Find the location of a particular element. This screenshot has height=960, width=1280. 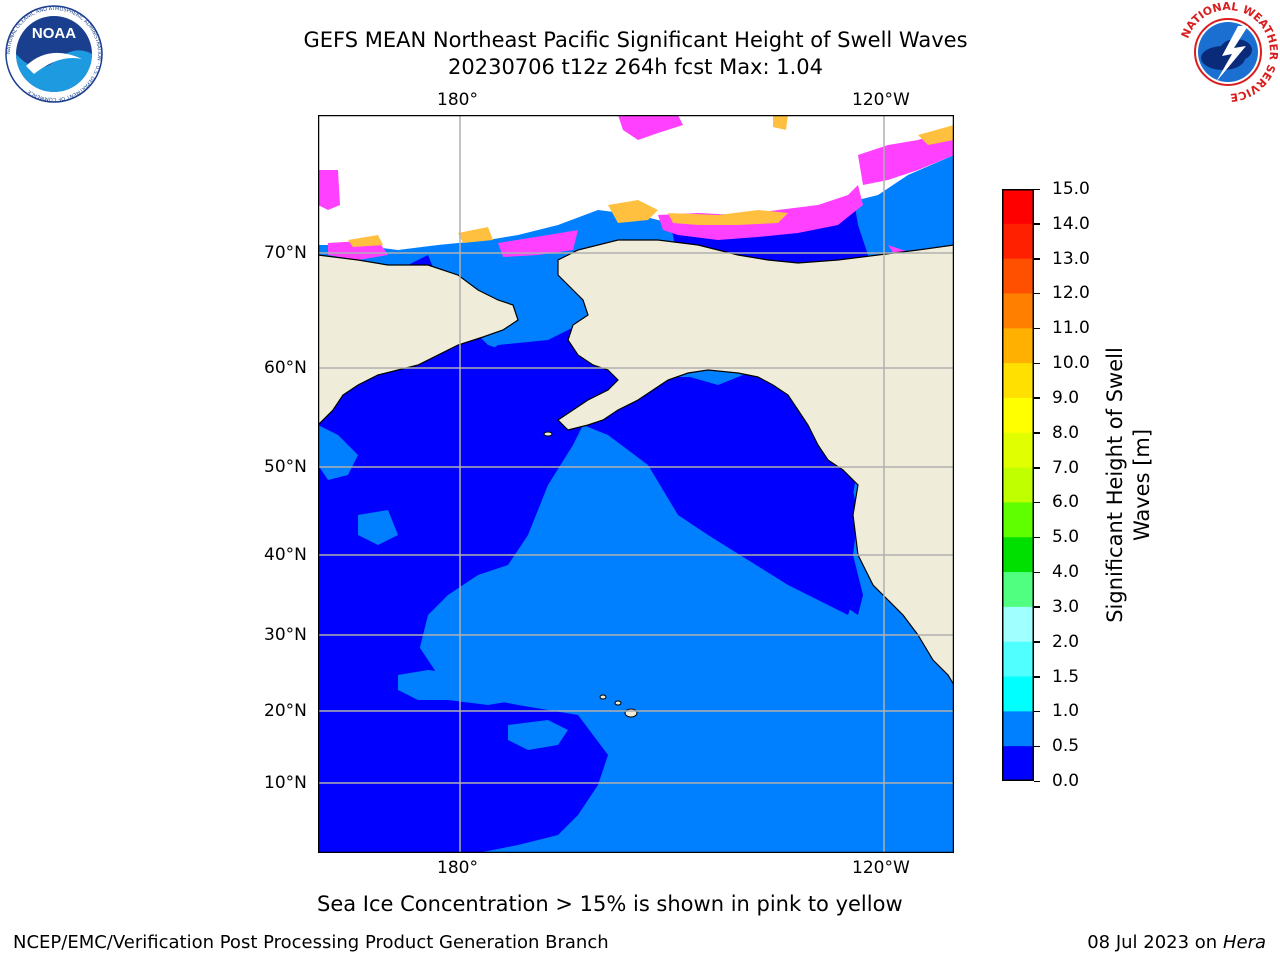

colorbar-tick-label: 4.0 is located at coordinates (1066, 572).